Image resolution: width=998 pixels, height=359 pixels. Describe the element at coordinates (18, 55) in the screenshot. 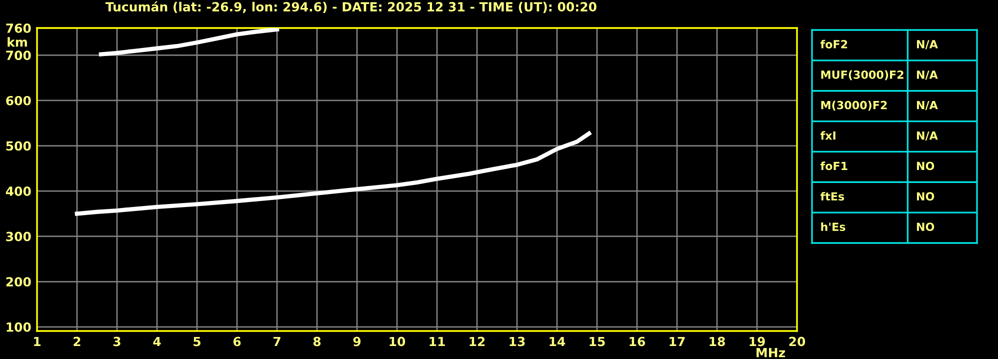

I see `y-tick-label: 700` at that location.